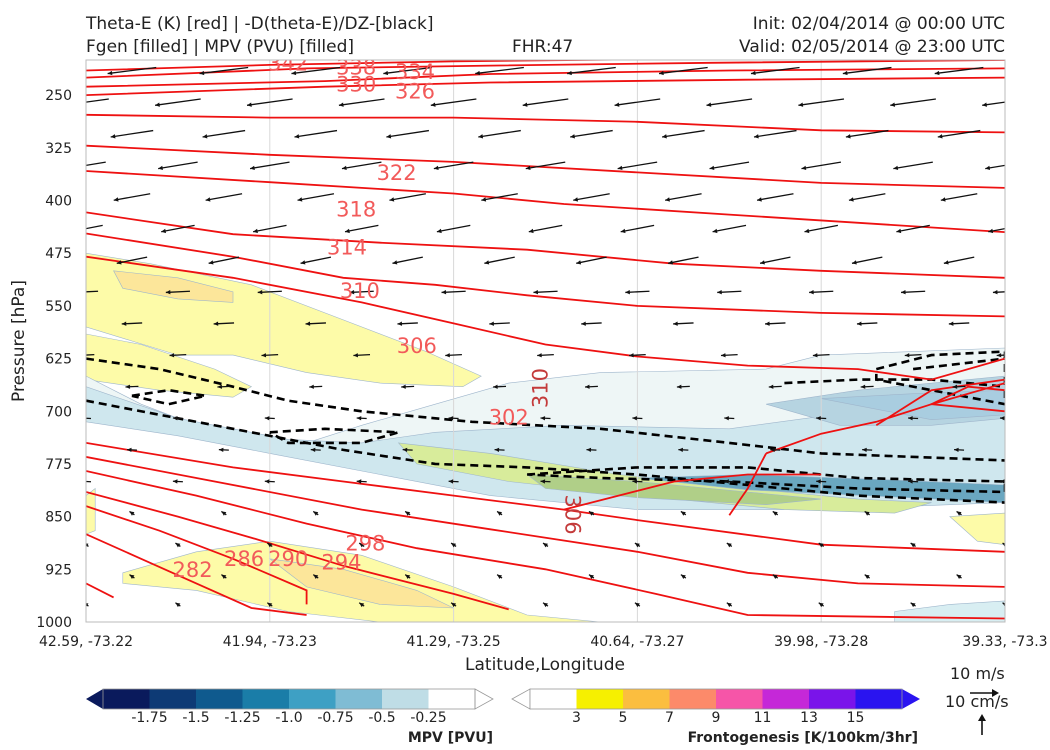 This screenshot has width=1050, height=750. I want to click on mpv-colorbar-tick: -1.0, so click(288, 718).